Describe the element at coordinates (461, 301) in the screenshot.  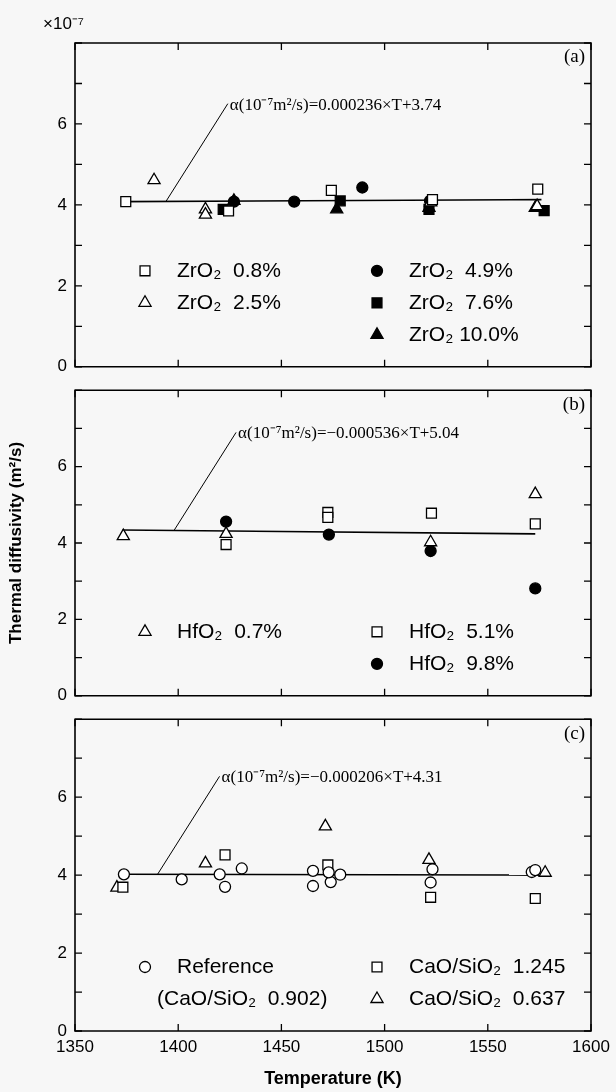
I see `legend-label: ZrO₂ 7.6%` at that location.